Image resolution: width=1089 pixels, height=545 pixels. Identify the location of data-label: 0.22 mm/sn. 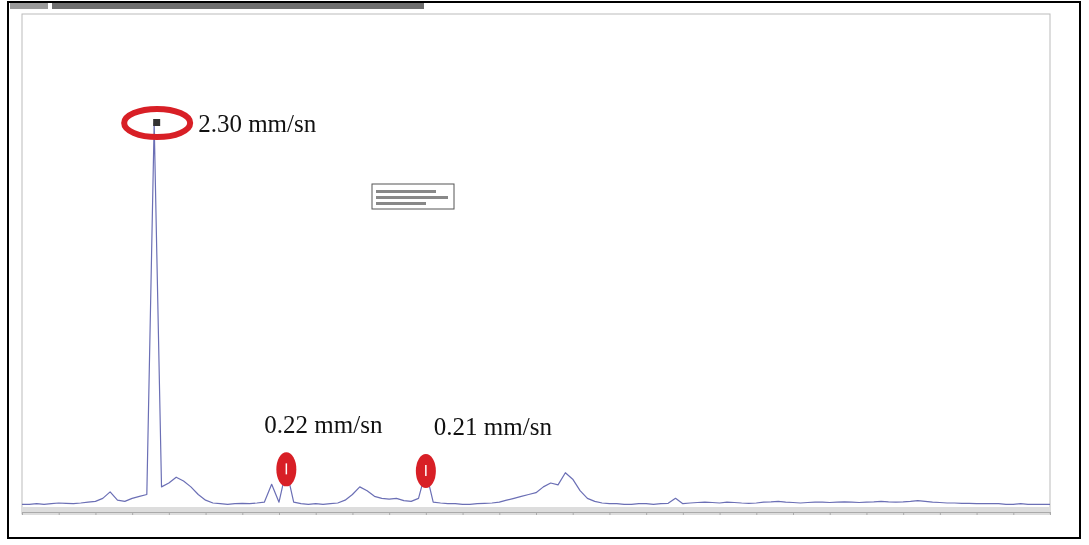
(323, 425).